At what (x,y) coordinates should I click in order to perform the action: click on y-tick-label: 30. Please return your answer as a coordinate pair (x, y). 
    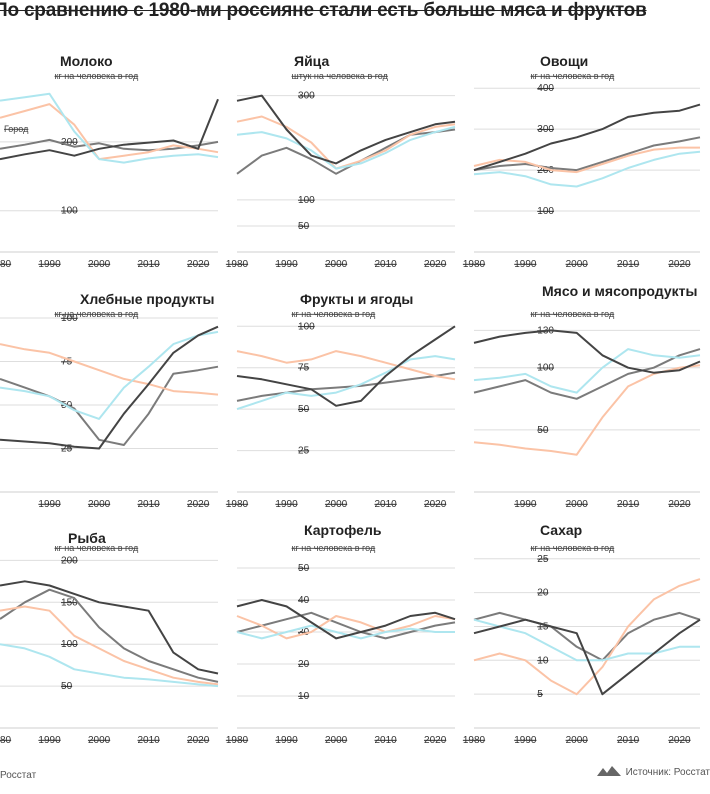
    Looking at the image, I should click on (304, 632).